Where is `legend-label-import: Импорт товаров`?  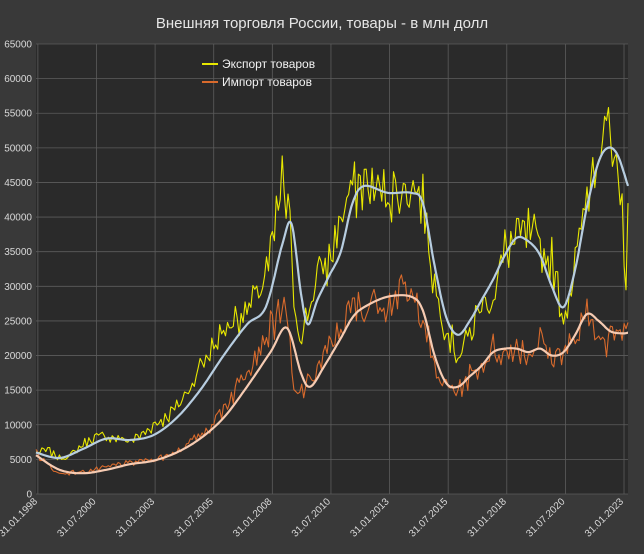 legend-label-import: Импорт товаров is located at coordinates (267, 82).